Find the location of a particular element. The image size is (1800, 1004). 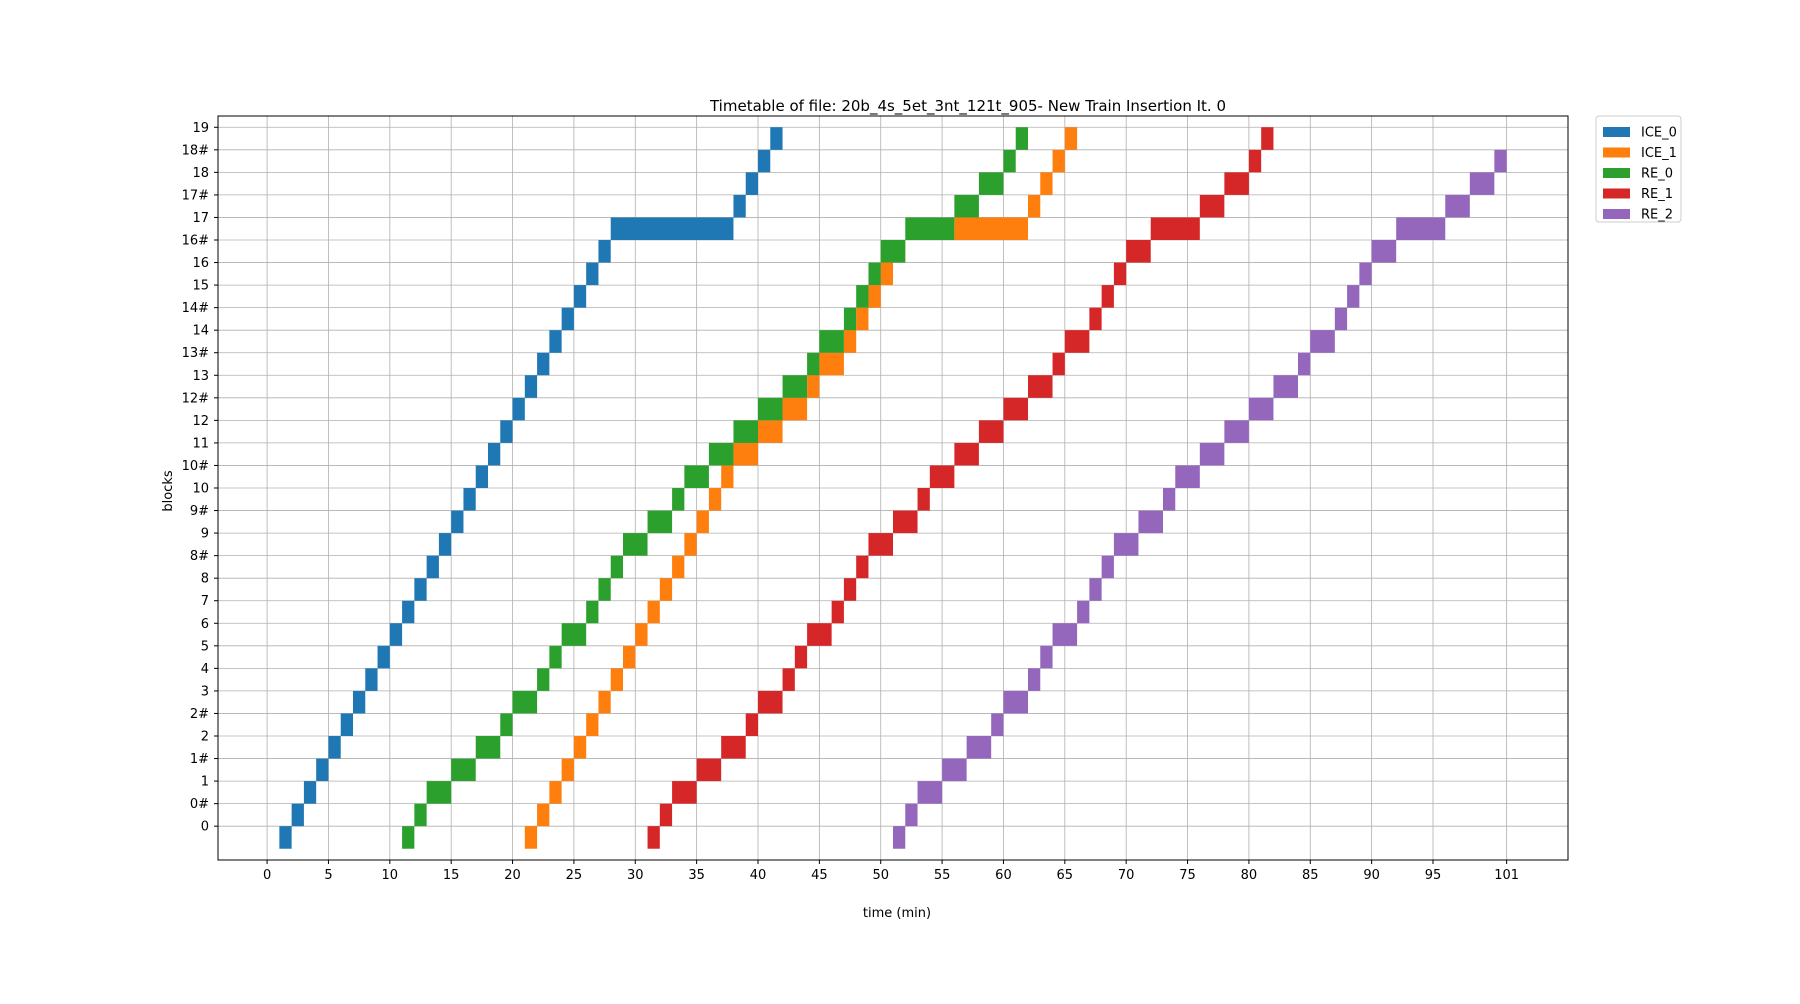

y-tick-label: 8 is located at coordinates (205, 579).